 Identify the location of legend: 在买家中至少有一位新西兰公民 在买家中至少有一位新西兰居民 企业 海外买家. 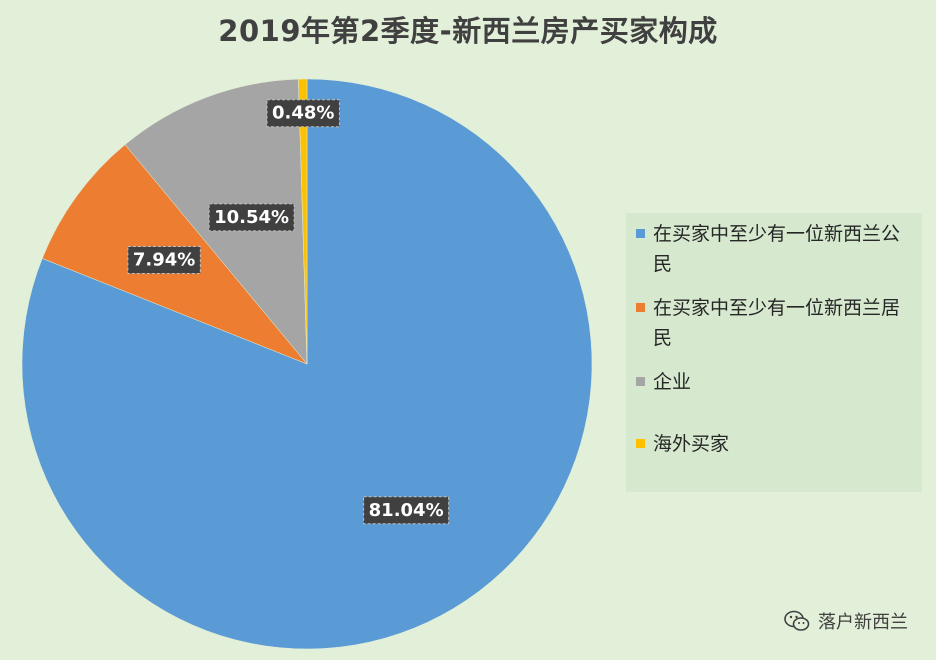
(774, 352).